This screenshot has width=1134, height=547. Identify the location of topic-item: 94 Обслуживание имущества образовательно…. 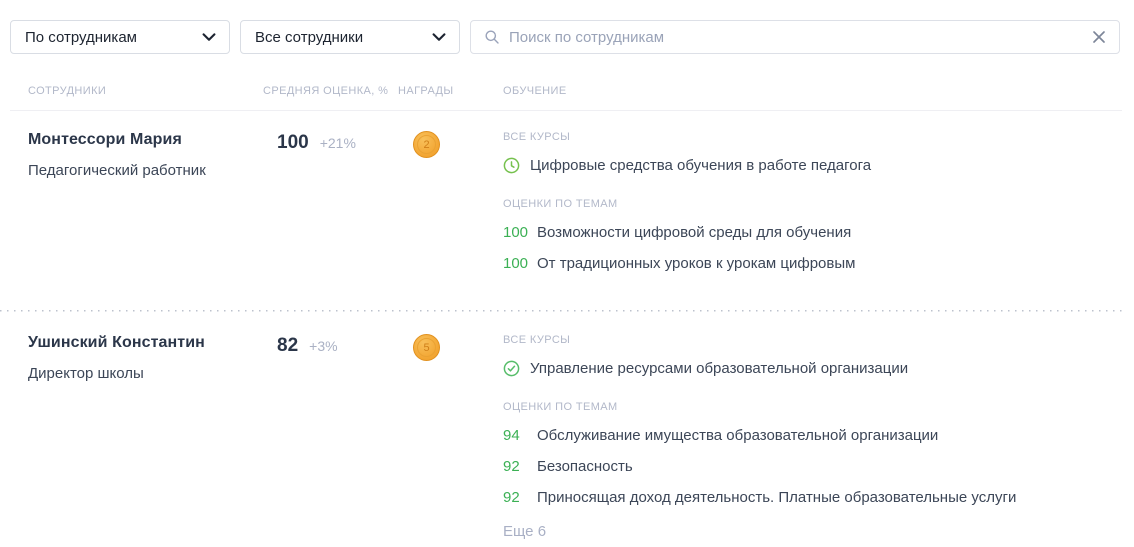
(812, 435).